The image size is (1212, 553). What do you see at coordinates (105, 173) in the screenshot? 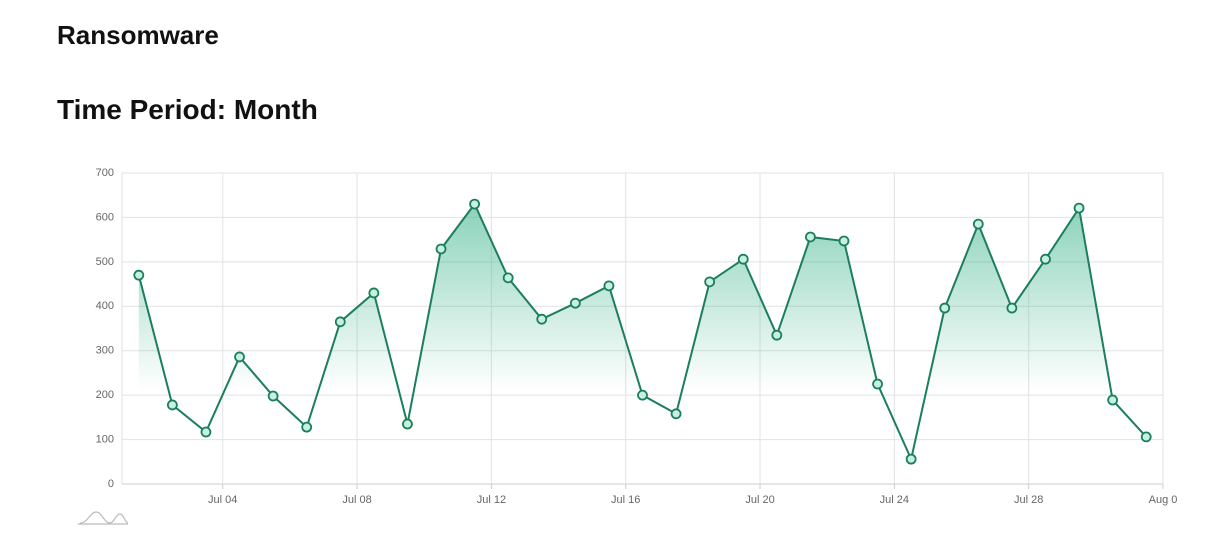
I see `y-tick-label: 700` at bounding box center [105, 173].